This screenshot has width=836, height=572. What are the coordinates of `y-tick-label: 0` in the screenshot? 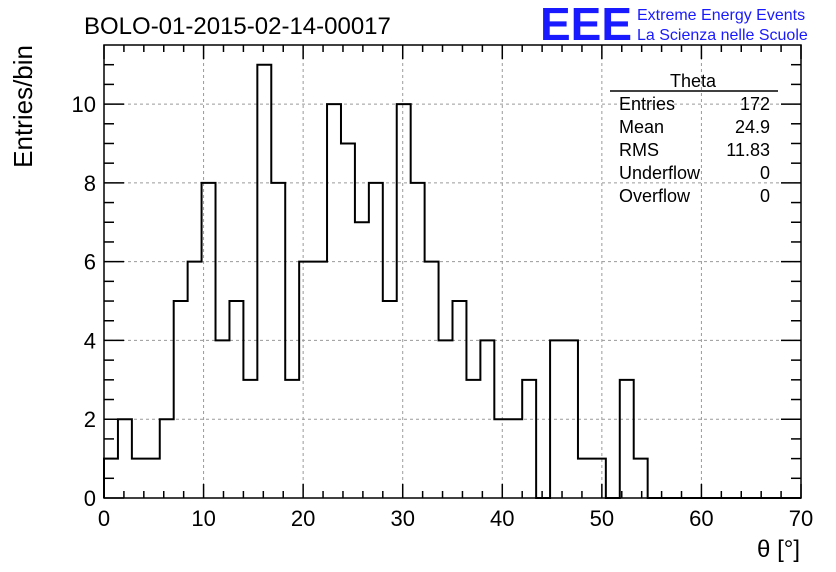 It's located at (90, 498).